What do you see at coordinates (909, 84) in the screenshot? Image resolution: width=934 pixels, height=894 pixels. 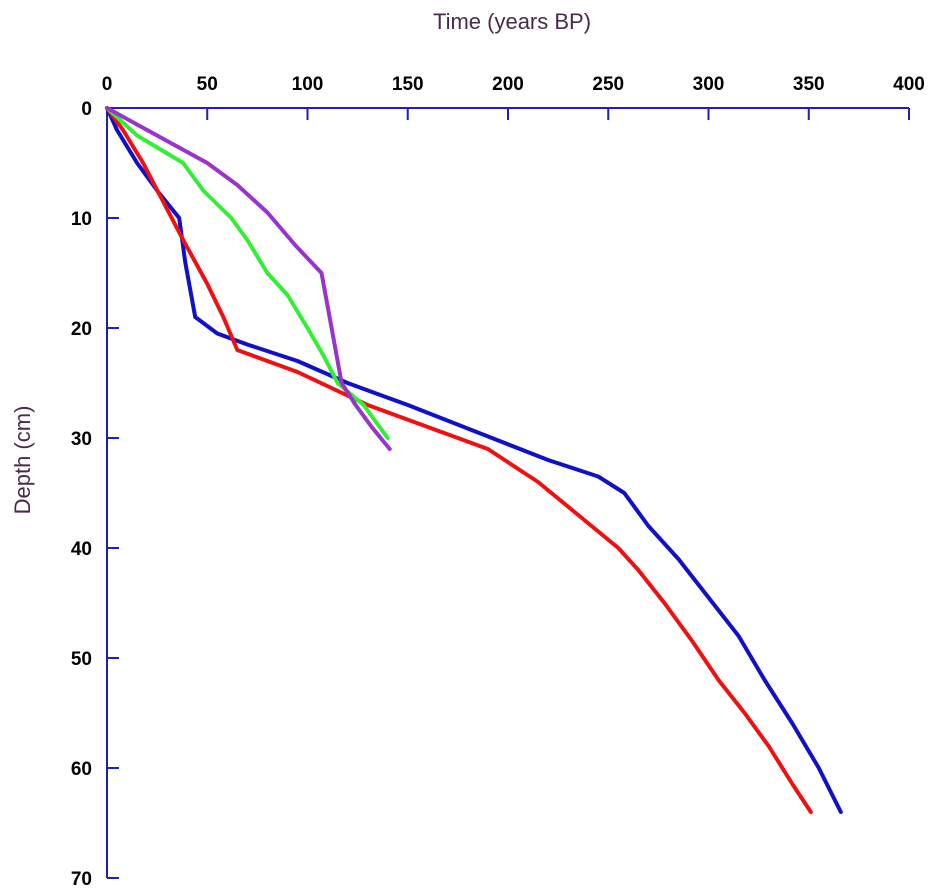 I see `x-tick-label: 400` at bounding box center [909, 84].